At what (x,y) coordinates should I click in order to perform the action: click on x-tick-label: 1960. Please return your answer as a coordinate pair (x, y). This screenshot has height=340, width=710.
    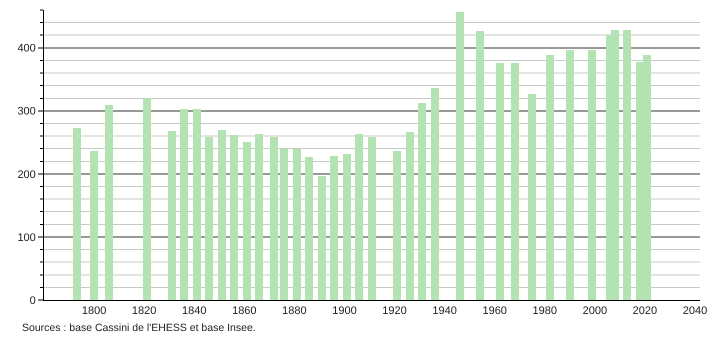
    Looking at the image, I should click on (494, 311).